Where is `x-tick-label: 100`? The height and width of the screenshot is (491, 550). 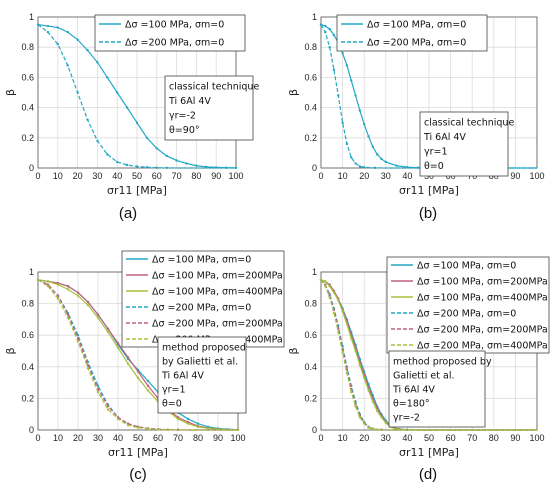 x-tick-label: 100 is located at coordinates (536, 176).